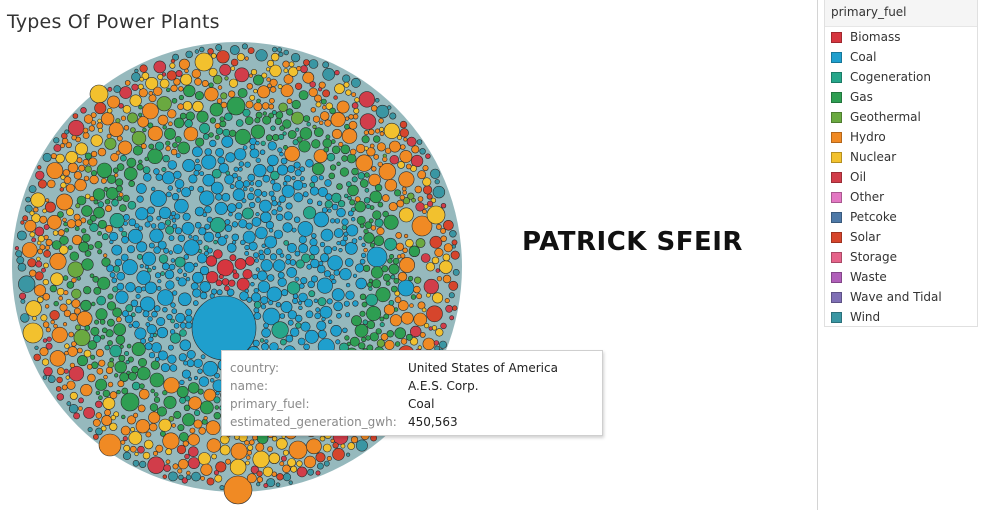  I want to click on bubble-biomass, so click(221, 277).